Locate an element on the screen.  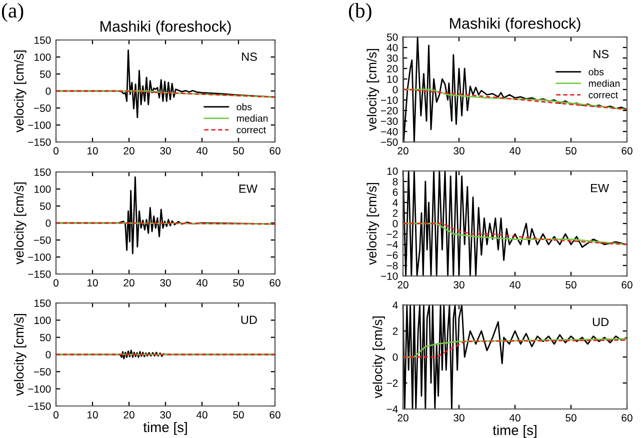
y-tick-label: −20 is located at coordinates (389, 110).